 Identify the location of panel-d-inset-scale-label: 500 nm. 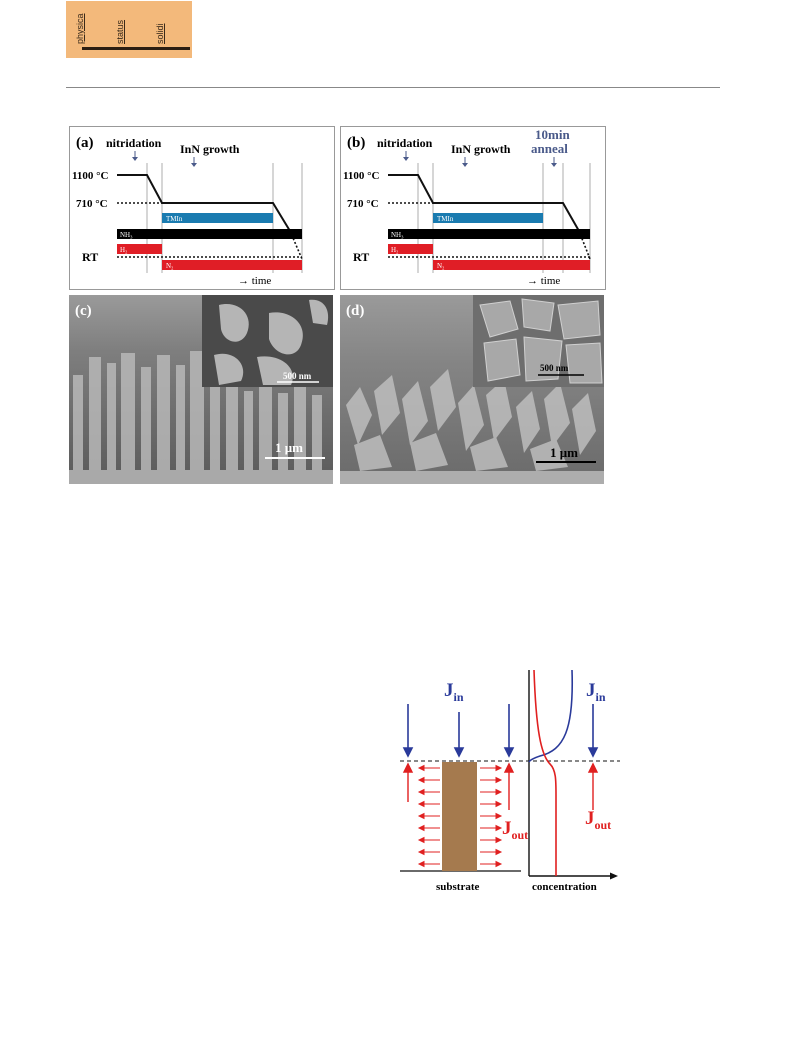
(554, 368).